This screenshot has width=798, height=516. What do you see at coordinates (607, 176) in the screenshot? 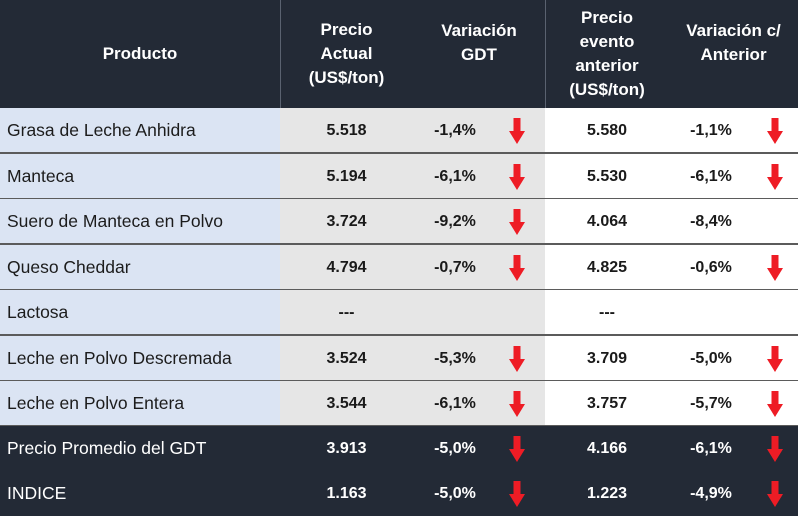
I see `precio-anterior-value: 5.530` at bounding box center [607, 176].